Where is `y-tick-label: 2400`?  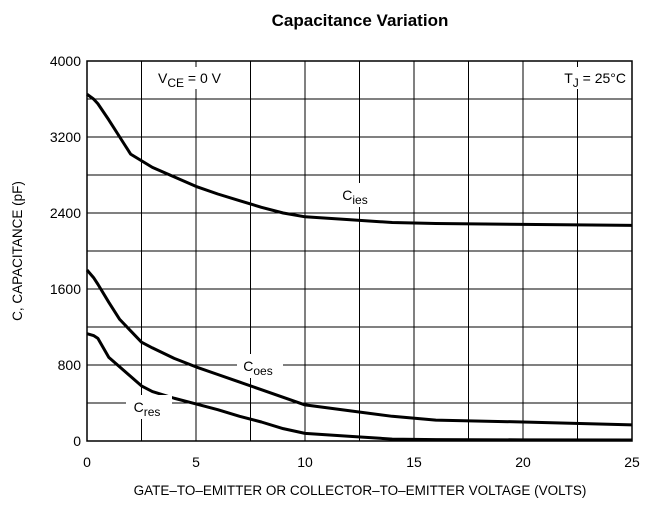
y-tick-label: 2400 is located at coordinates (65, 213).